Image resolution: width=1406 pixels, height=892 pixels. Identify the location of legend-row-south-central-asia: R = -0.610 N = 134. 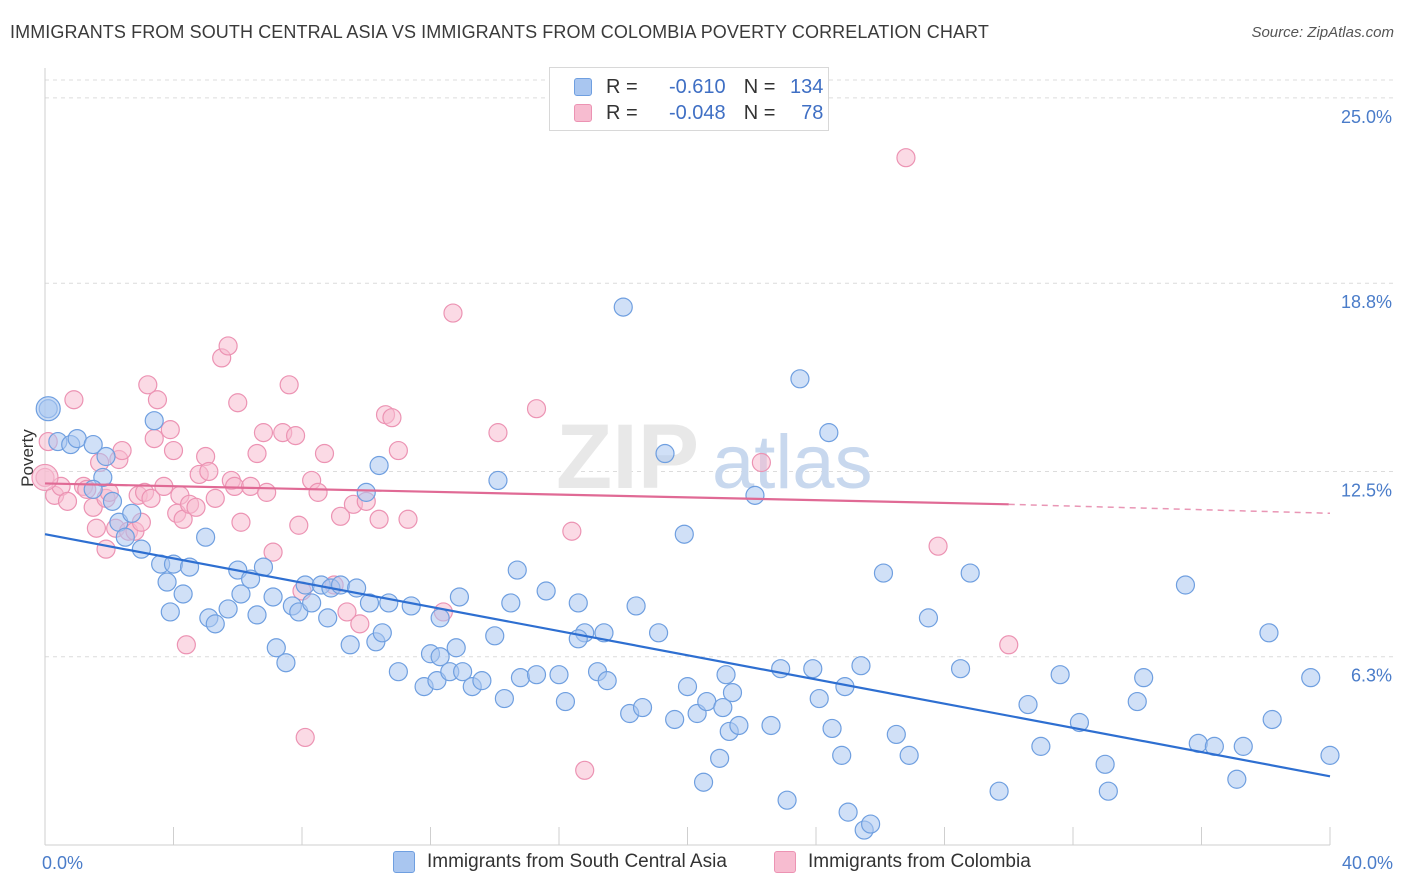
(698, 87).